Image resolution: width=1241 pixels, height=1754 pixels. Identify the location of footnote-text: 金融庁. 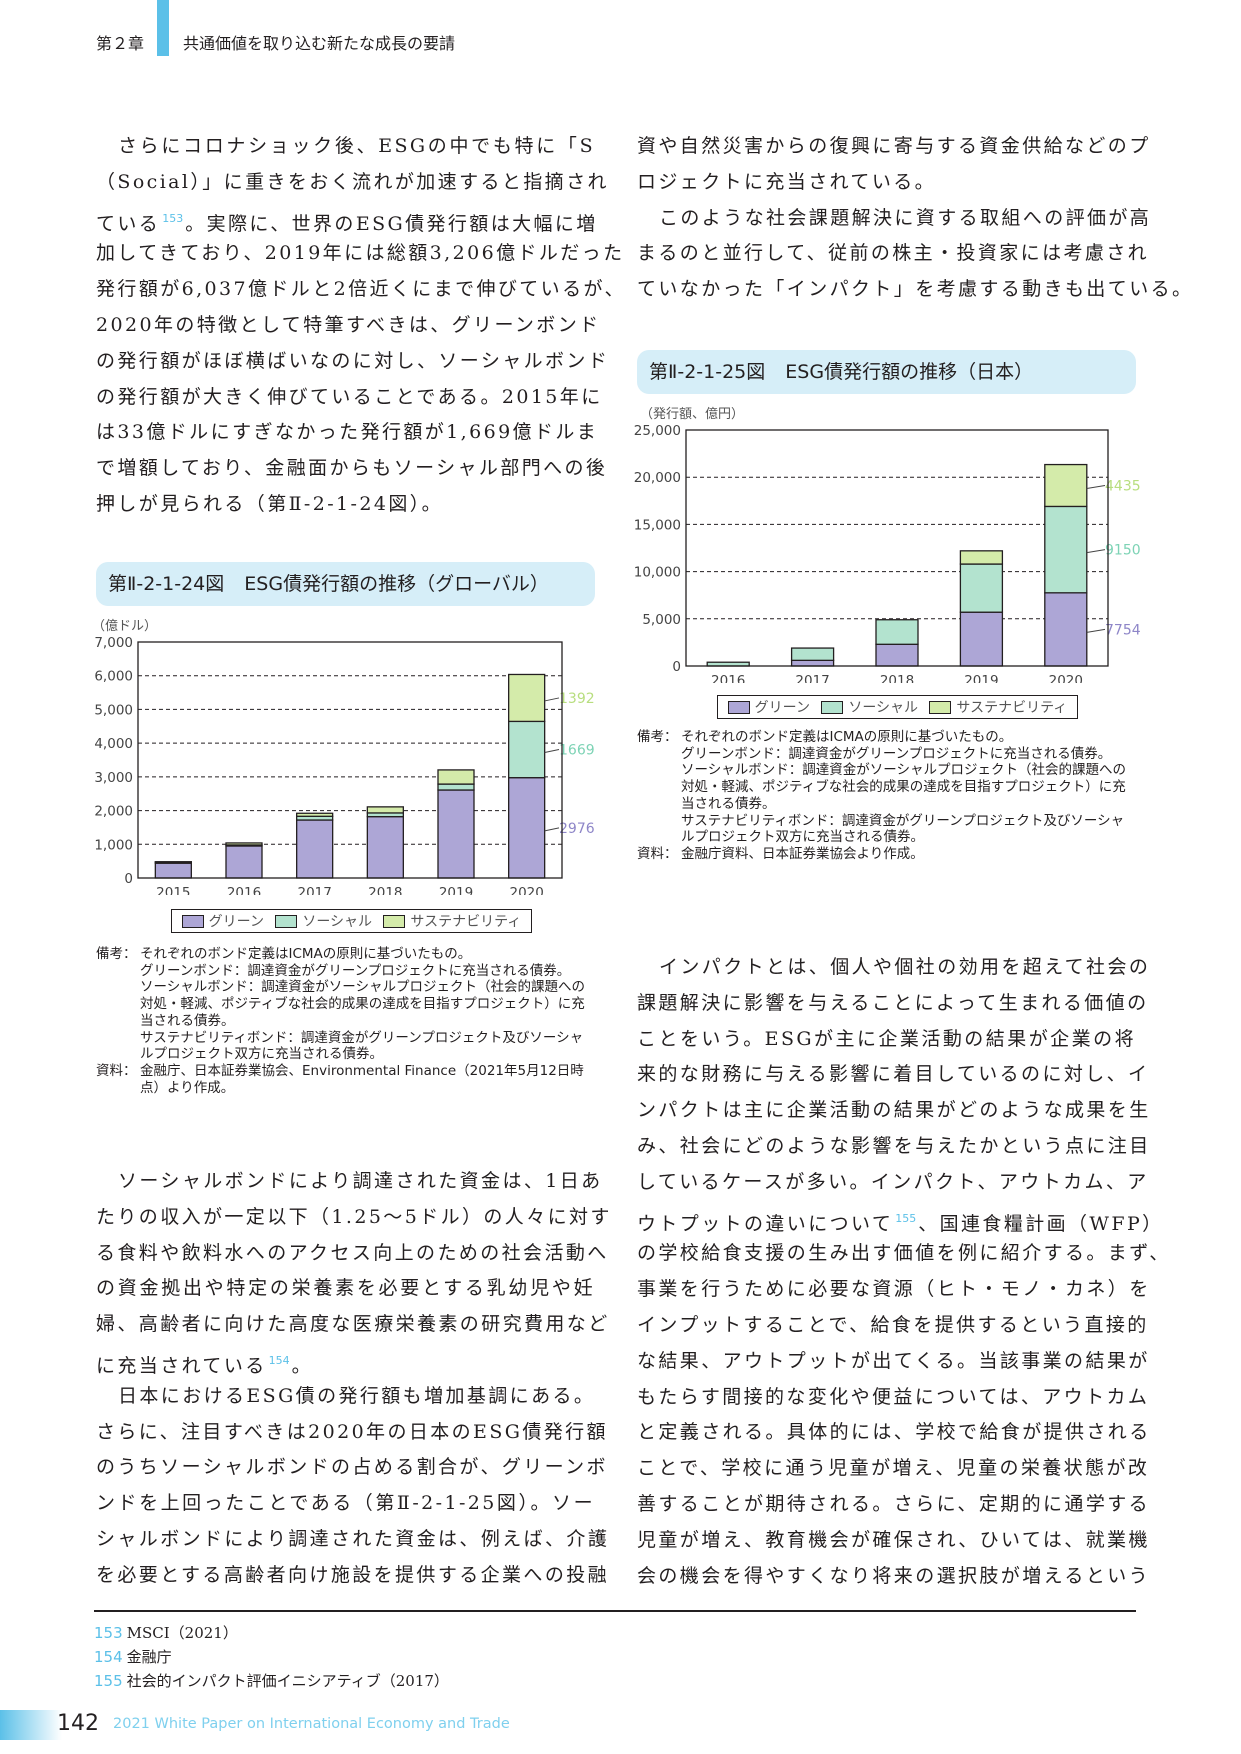
(149, 1657).